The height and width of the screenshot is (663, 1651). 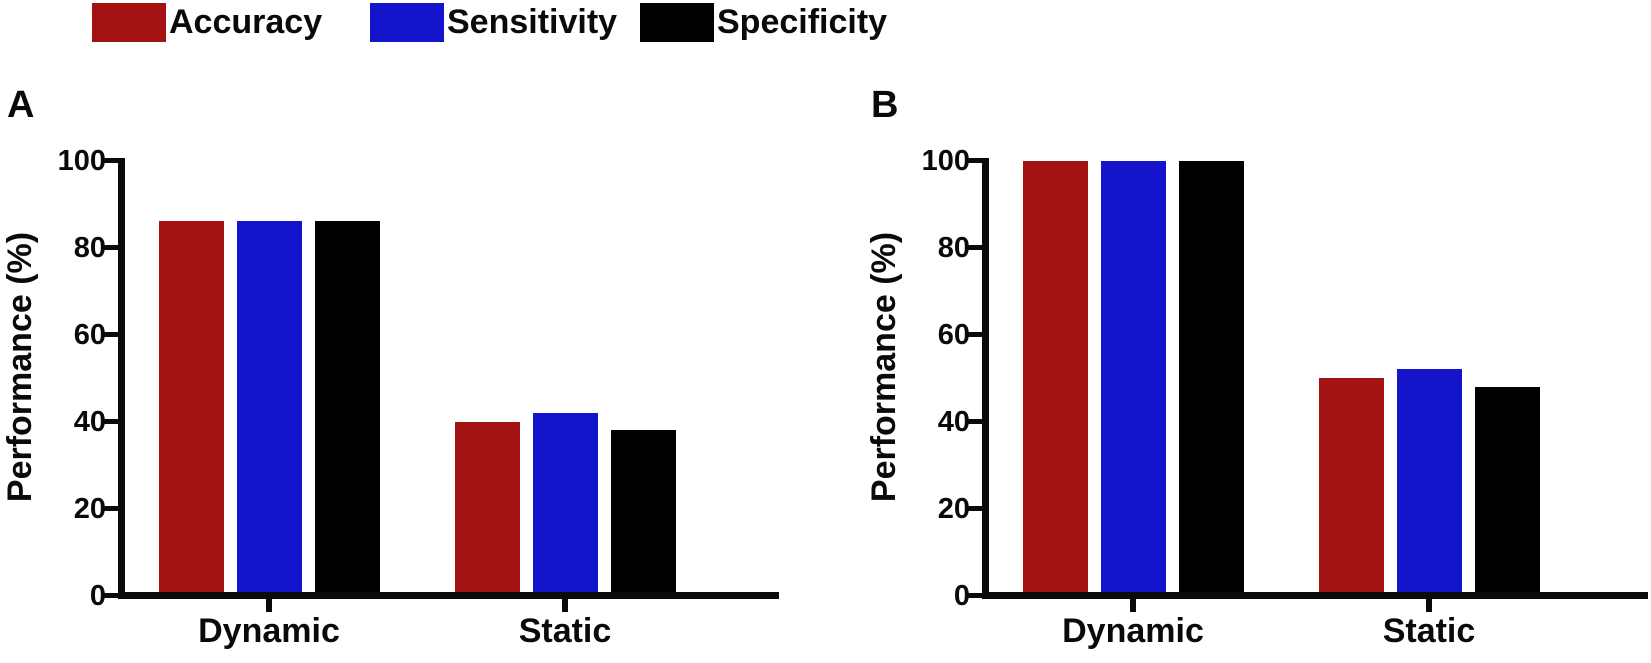 I want to click on legend-item-specificity: Specificity, so click(x=763, y=22).